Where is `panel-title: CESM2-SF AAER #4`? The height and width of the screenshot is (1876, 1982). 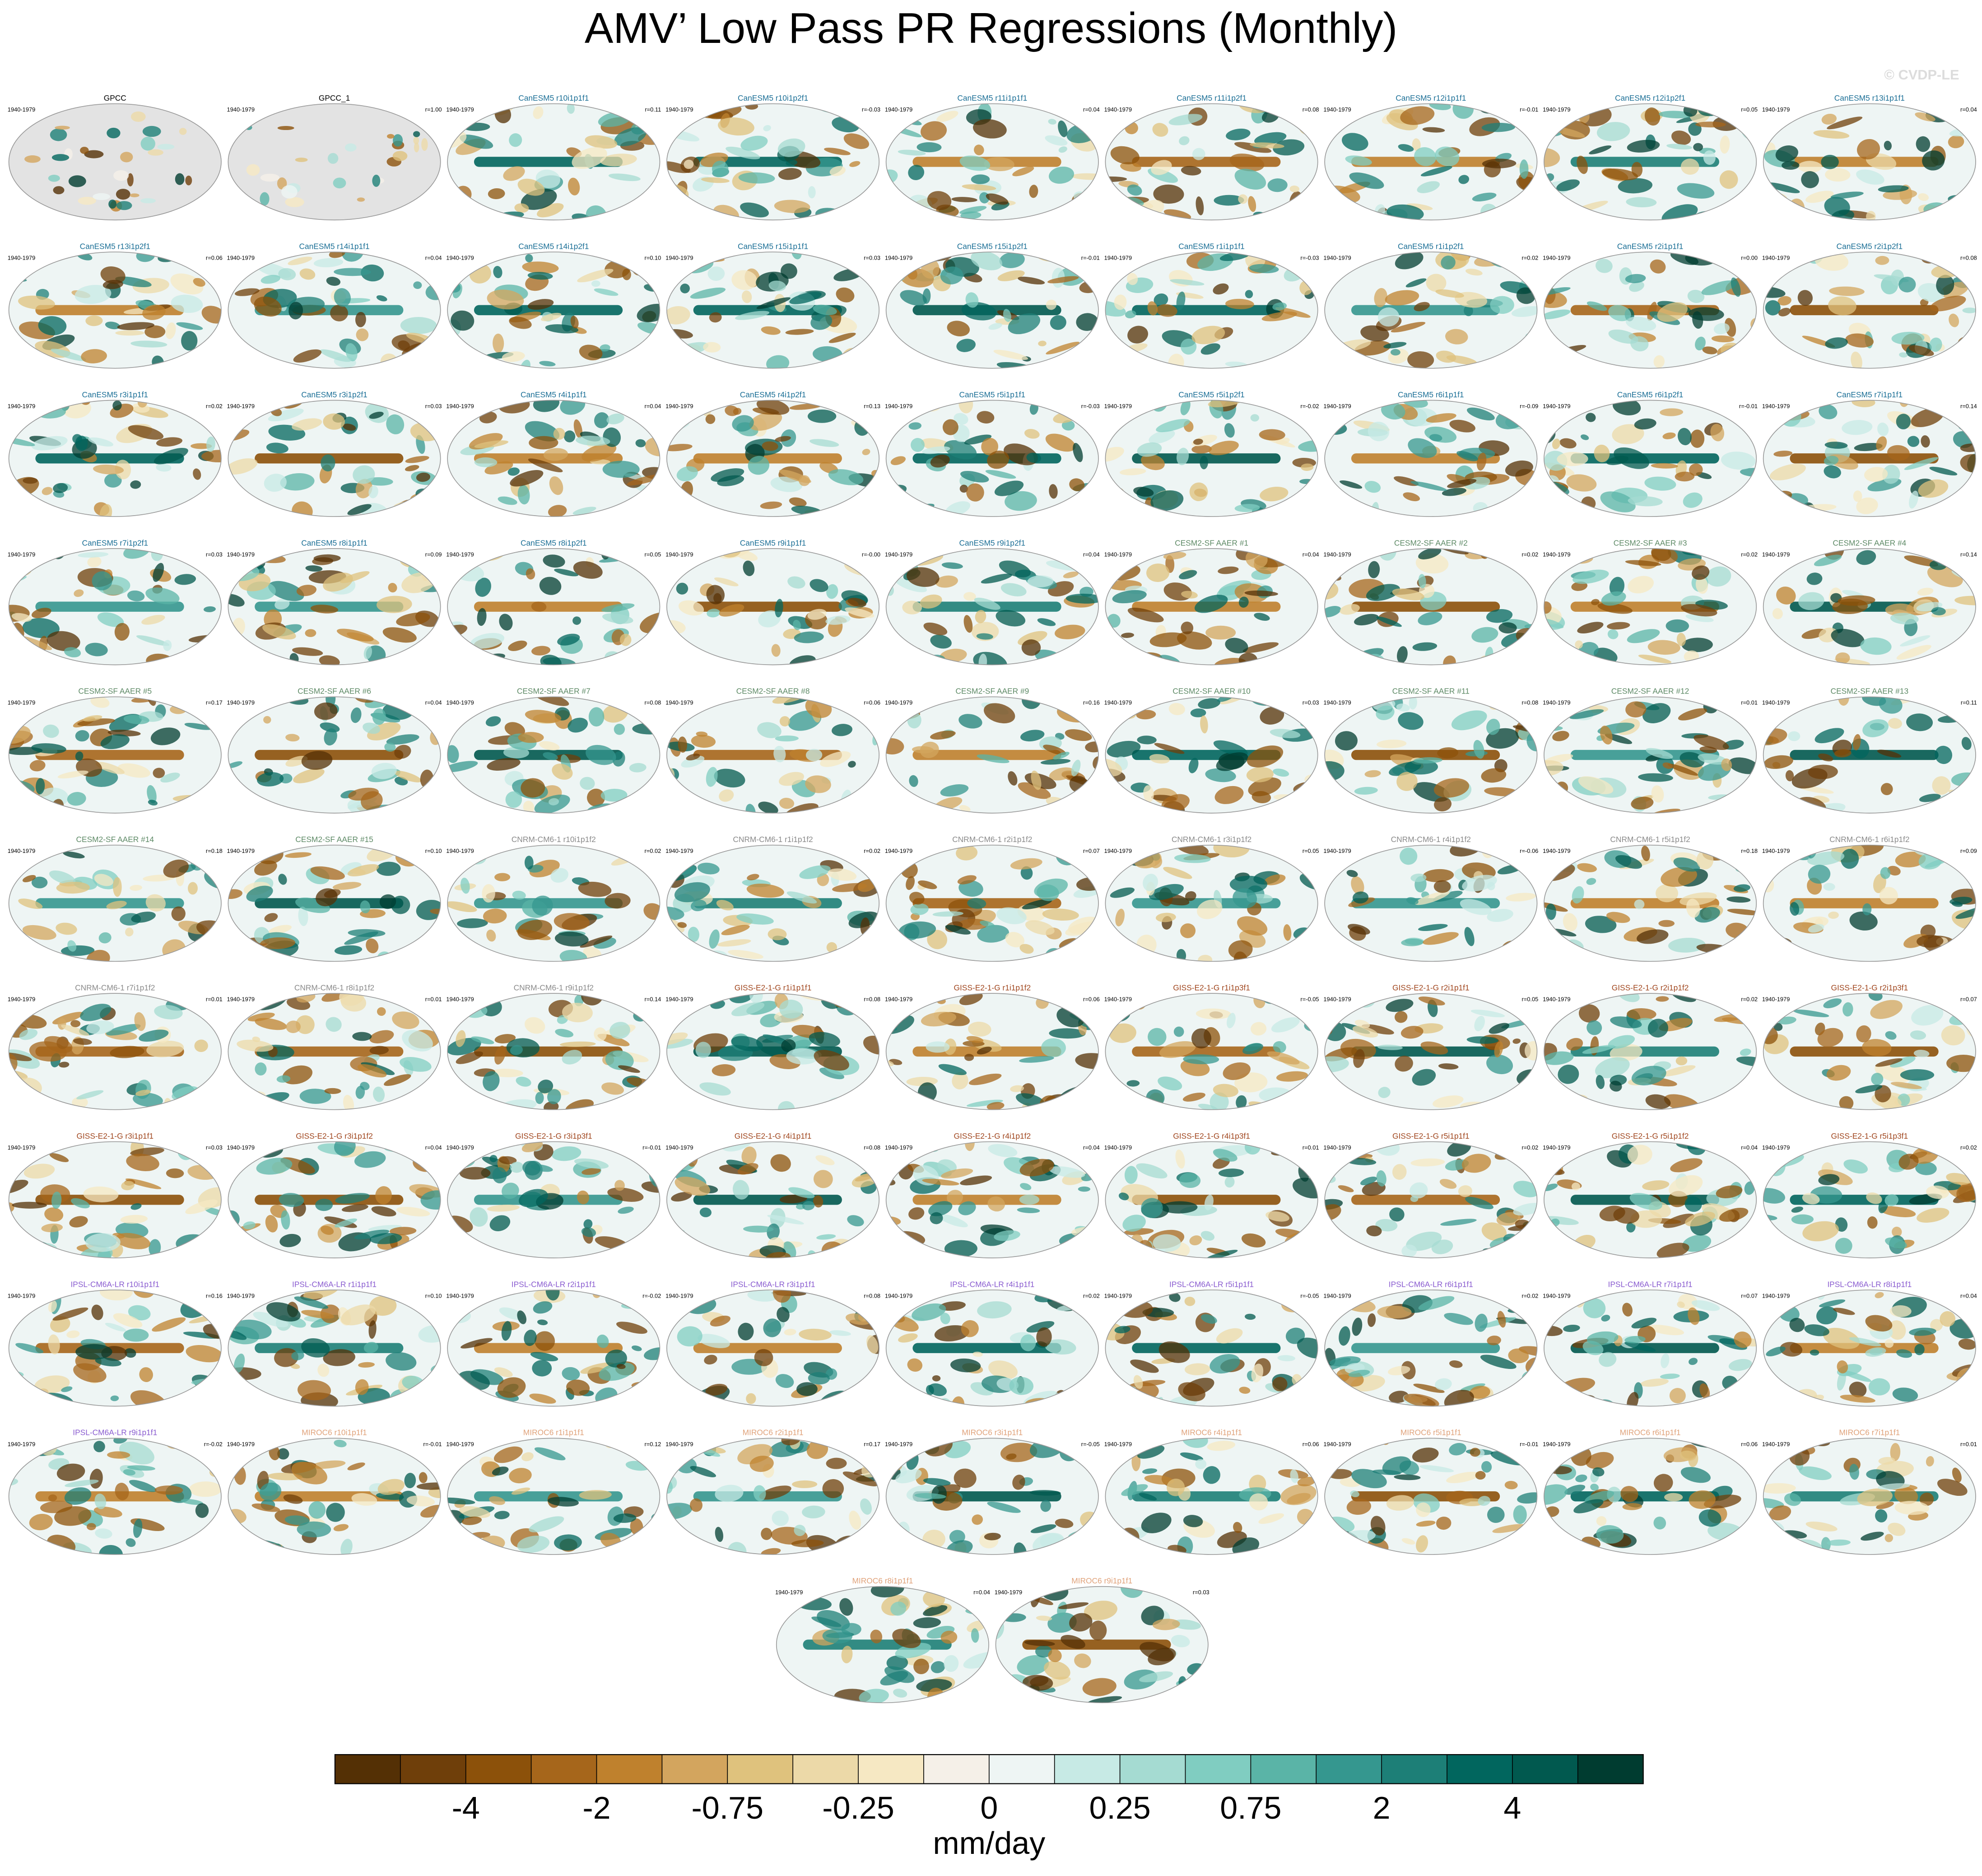 panel-title: CESM2-SF AAER #4 is located at coordinates (1869, 542).